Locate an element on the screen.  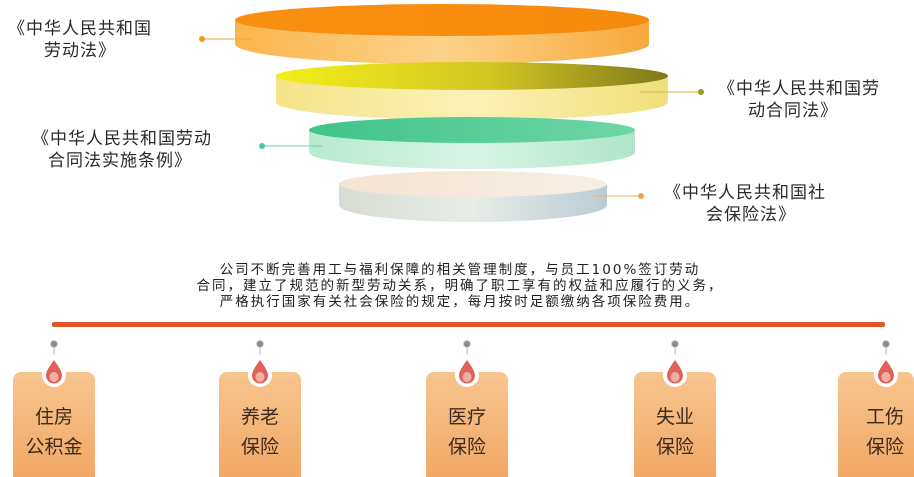
benefit-card-unemployment: 失业 保险 is located at coordinates (675, 408).